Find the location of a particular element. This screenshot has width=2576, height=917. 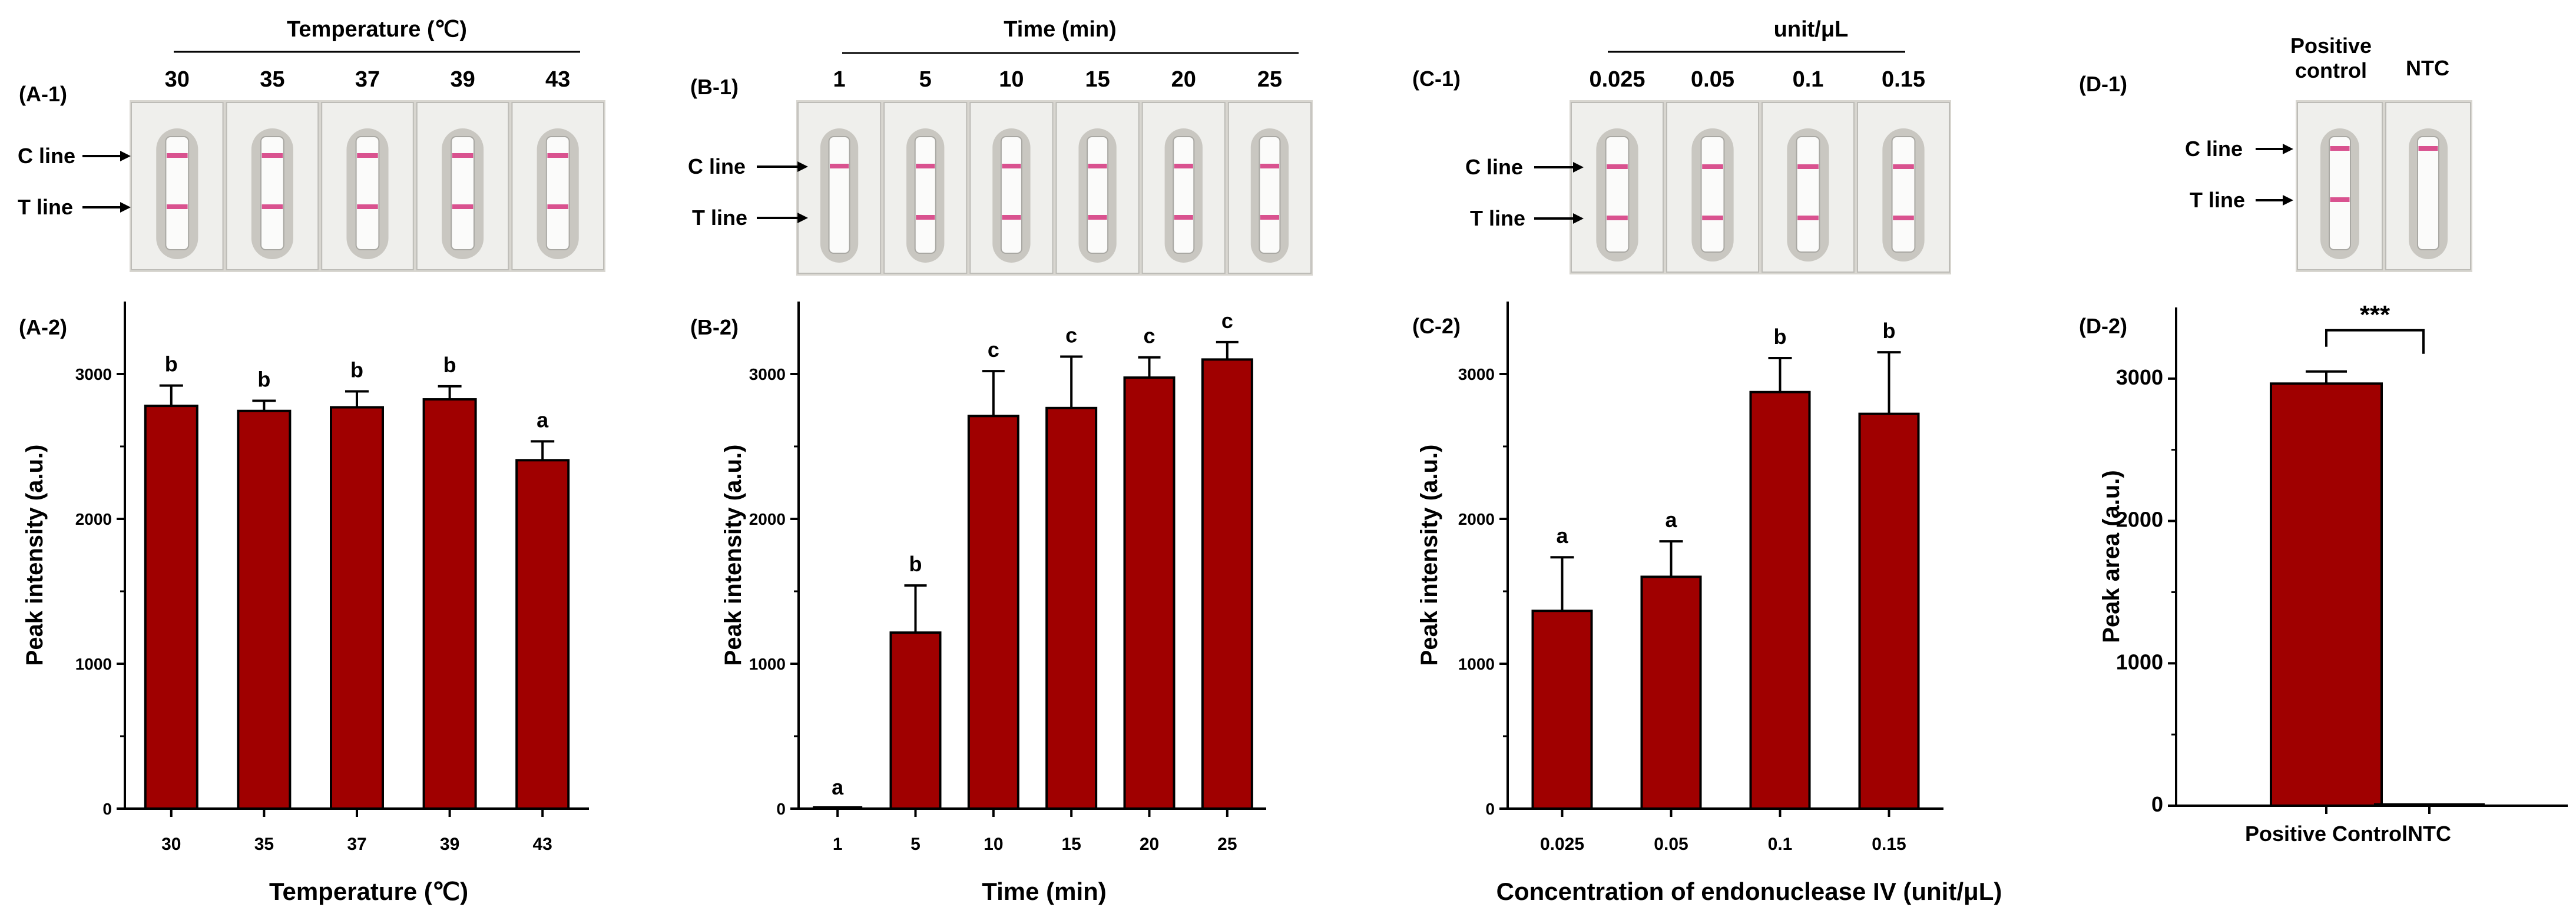

x-tick-label: 10 is located at coordinates (993, 844).